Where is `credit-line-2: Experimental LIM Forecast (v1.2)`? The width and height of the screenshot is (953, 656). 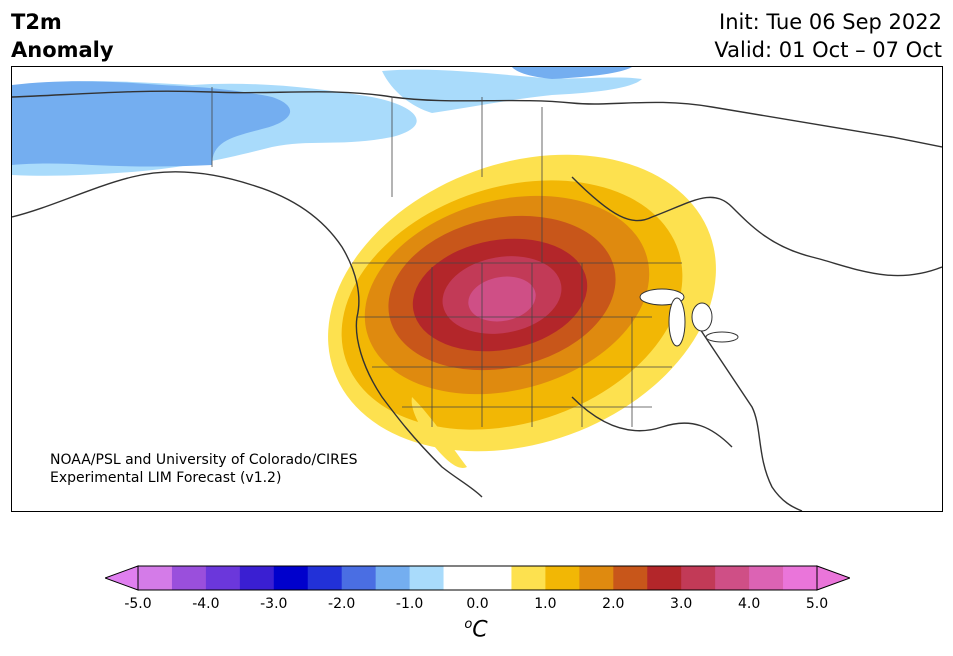
credit-line-2: Experimental LIM Forecast (v1.2) is located at coordinates (166, 478).